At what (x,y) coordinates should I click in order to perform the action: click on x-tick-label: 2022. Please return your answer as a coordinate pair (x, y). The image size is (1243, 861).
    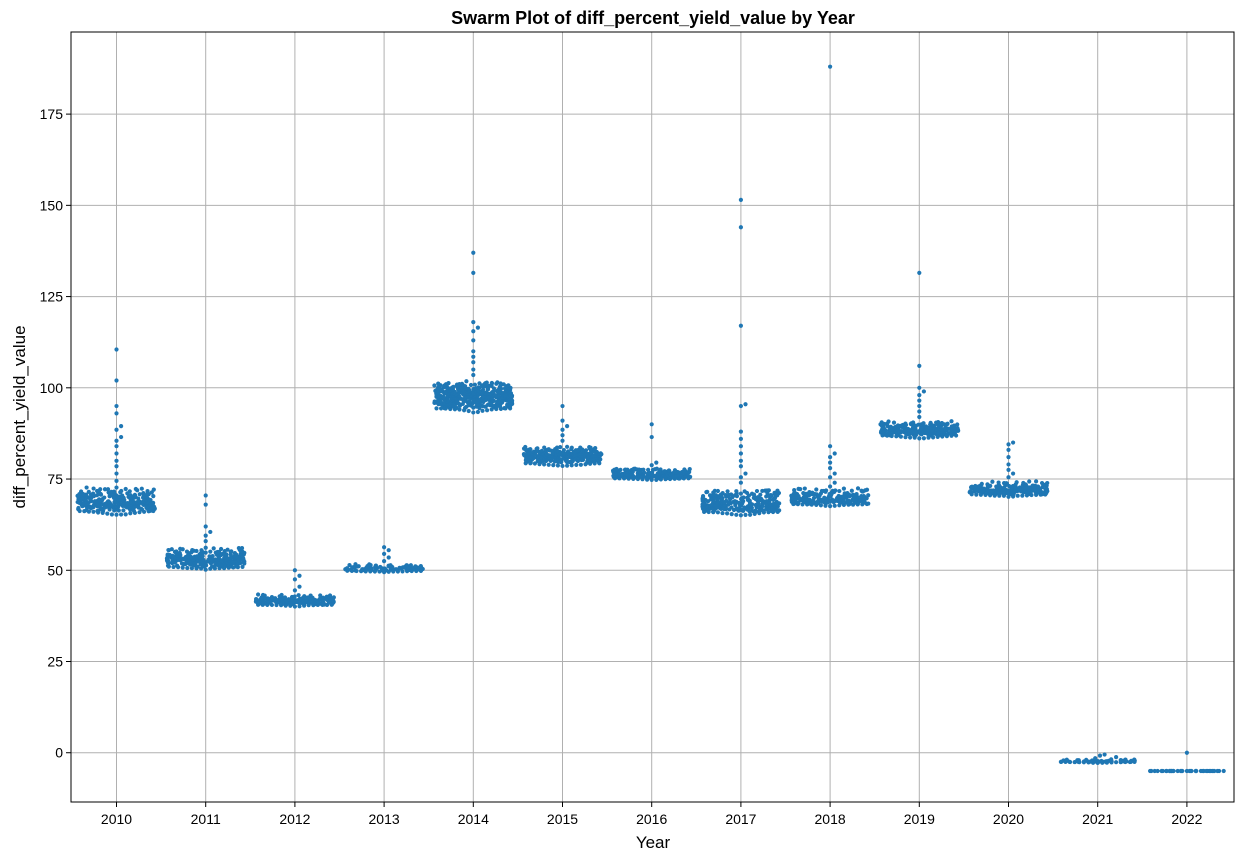
    Looking at the image, I should click on (1186, 819).